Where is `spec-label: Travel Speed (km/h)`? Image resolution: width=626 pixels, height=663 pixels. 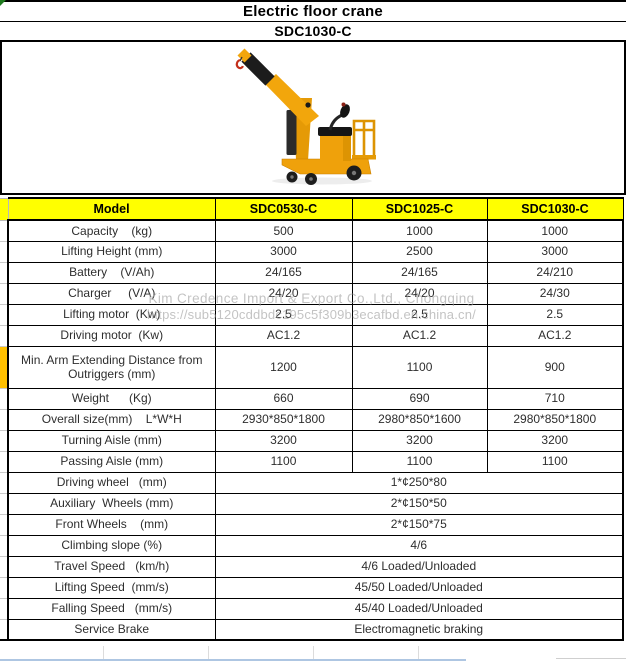 spec-label: Travel Speed (km/h) is located at coordinates (111, 566).